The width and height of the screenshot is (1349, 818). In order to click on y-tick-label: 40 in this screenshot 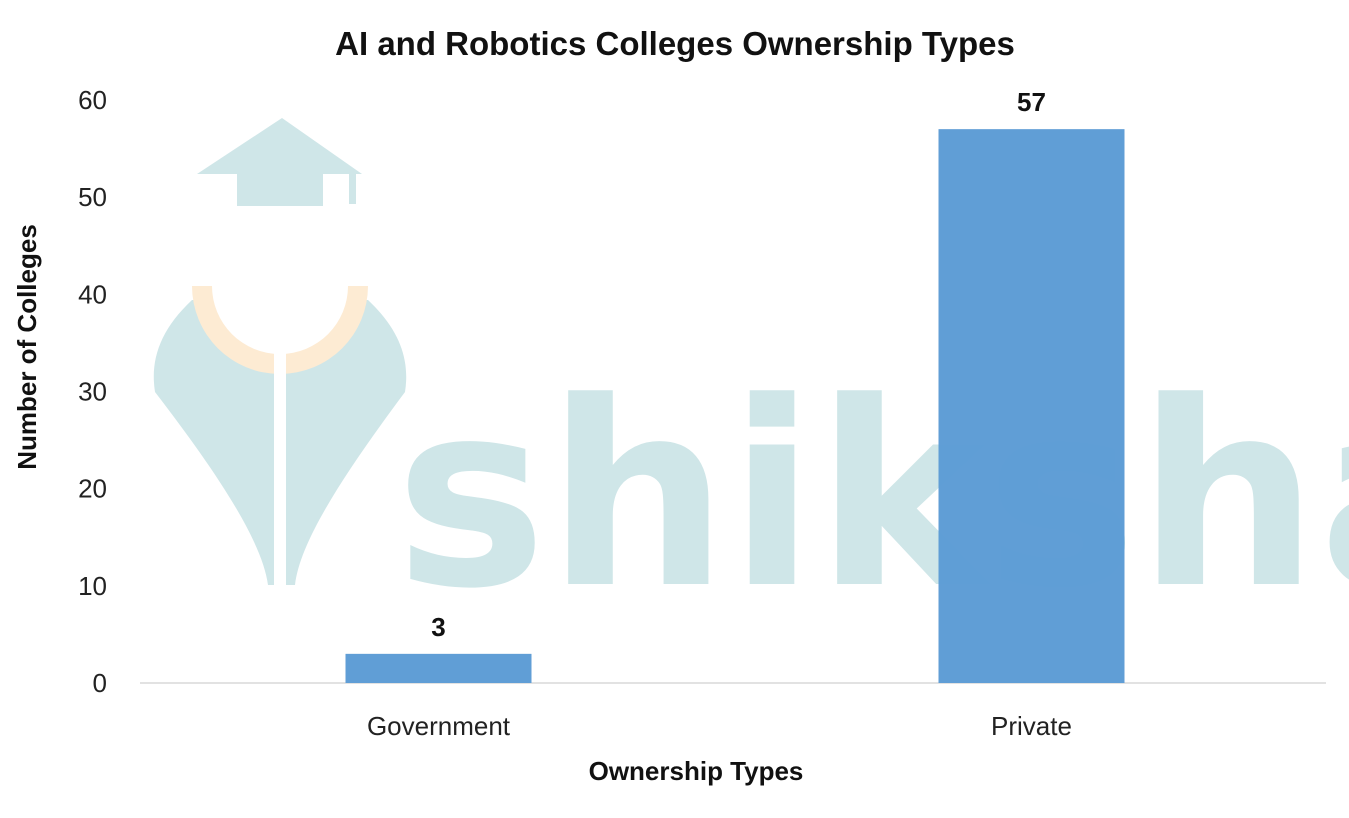, I will do `click(92, 294)`.